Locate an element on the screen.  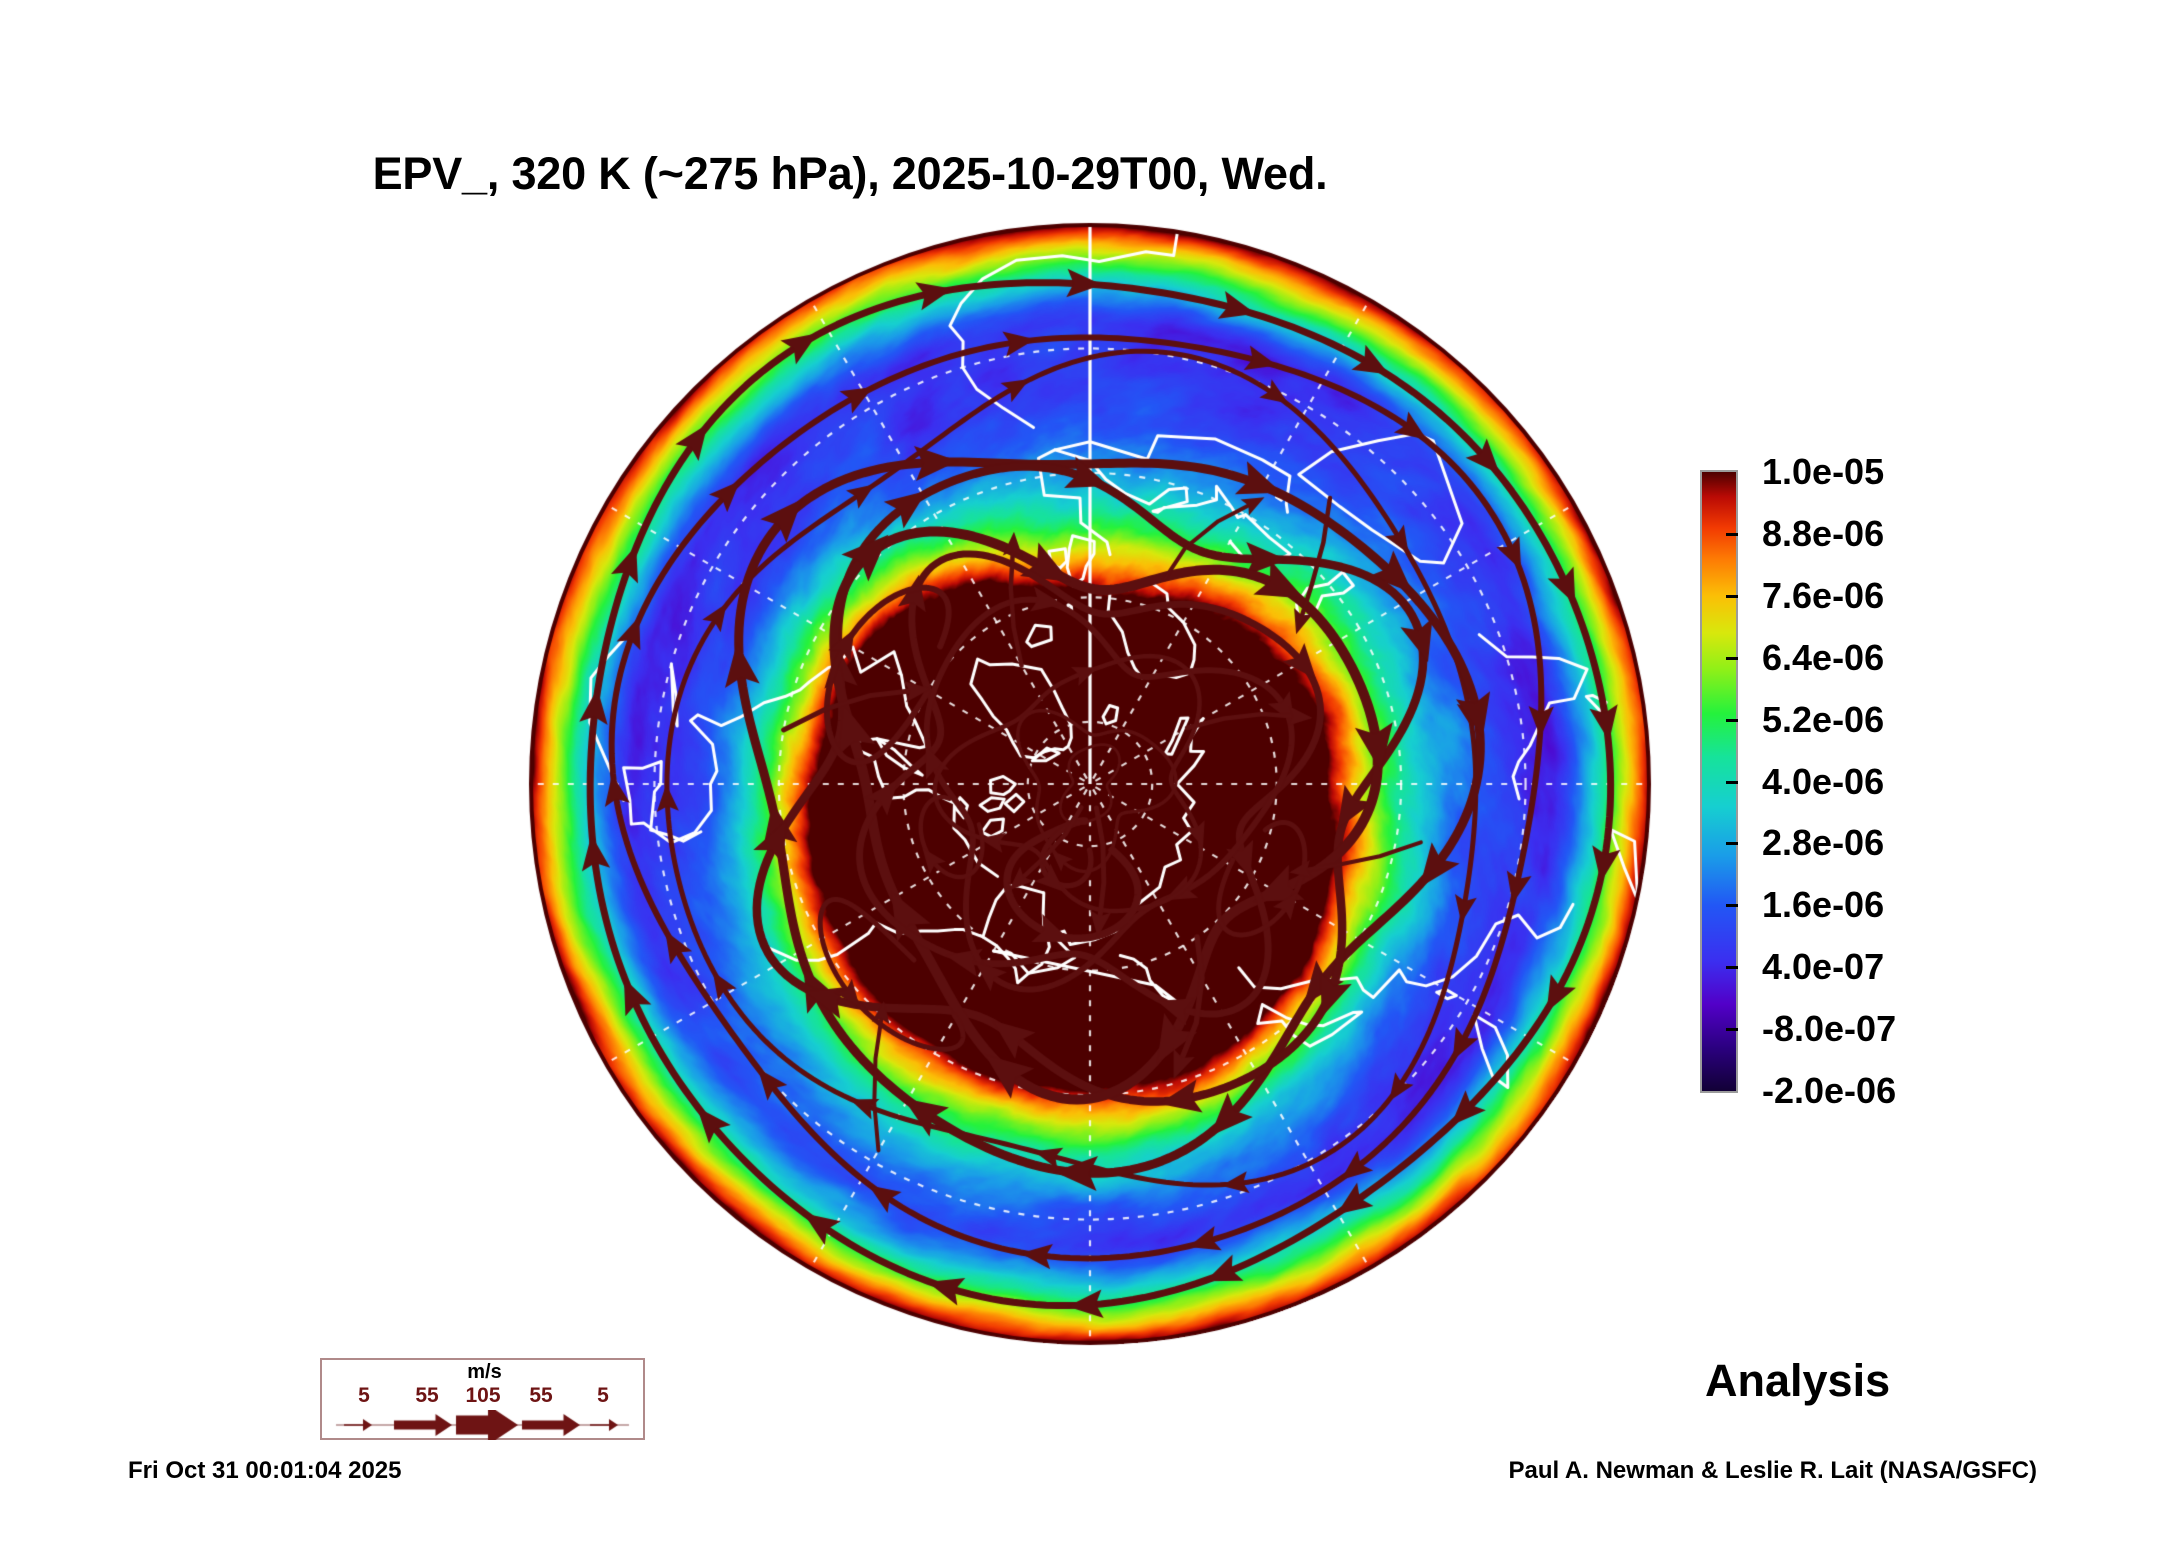
colorbar-tick-label: 5.2e-06 is located at coordinates (1823, 719).